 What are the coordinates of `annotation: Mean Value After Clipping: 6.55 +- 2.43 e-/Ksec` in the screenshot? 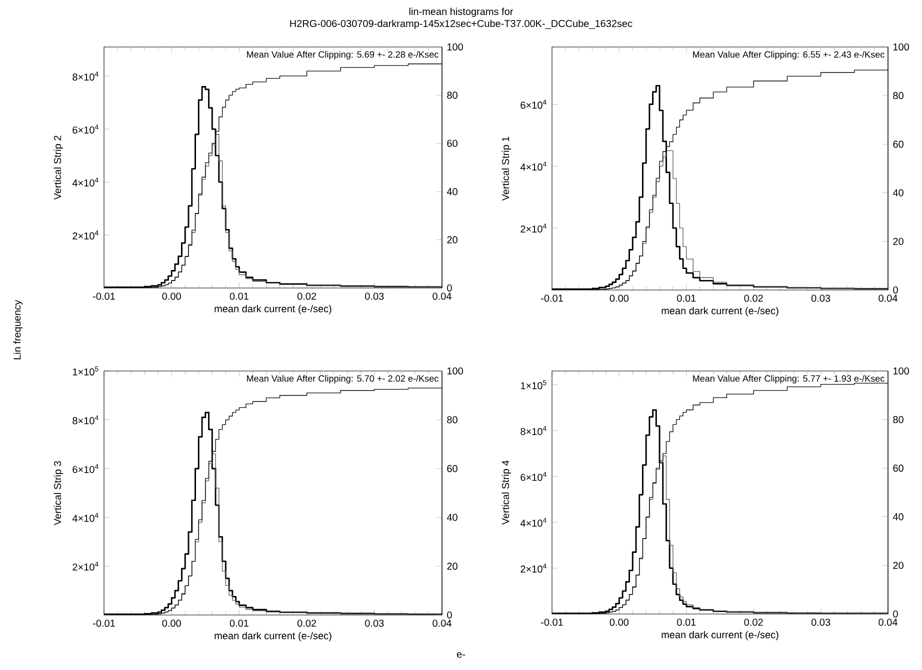 It's located at (788, 55).